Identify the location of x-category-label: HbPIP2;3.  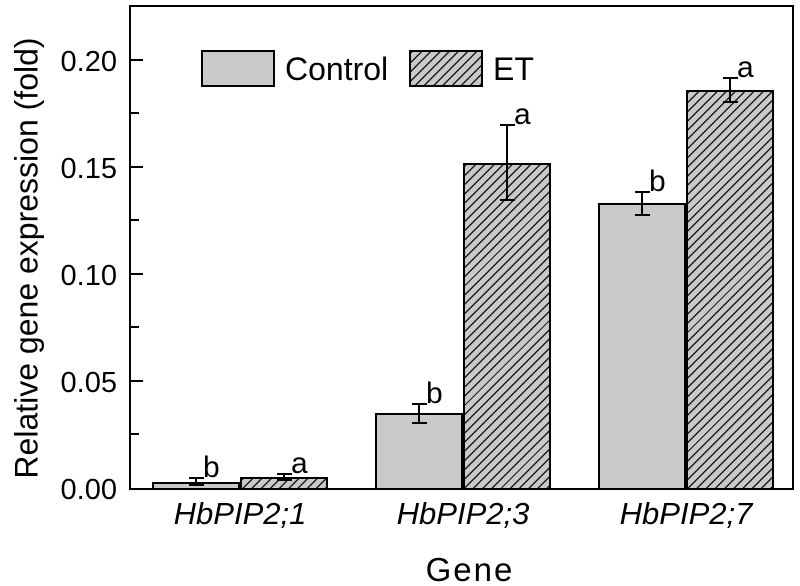
(463, 513).